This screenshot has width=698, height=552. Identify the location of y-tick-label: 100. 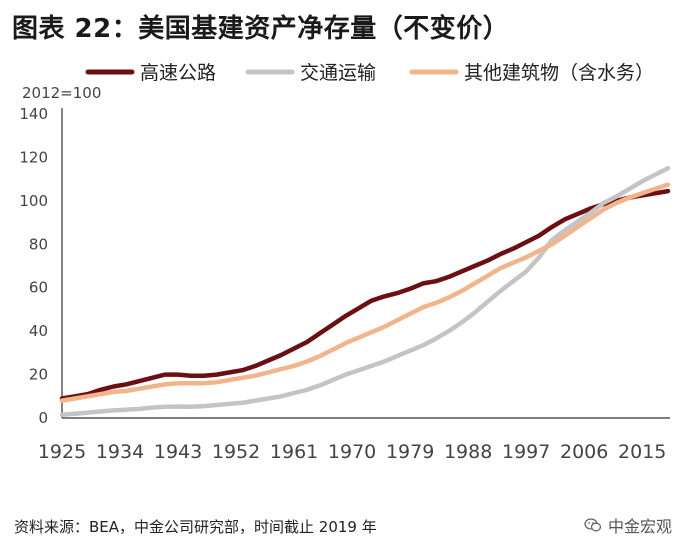
(33, 201).